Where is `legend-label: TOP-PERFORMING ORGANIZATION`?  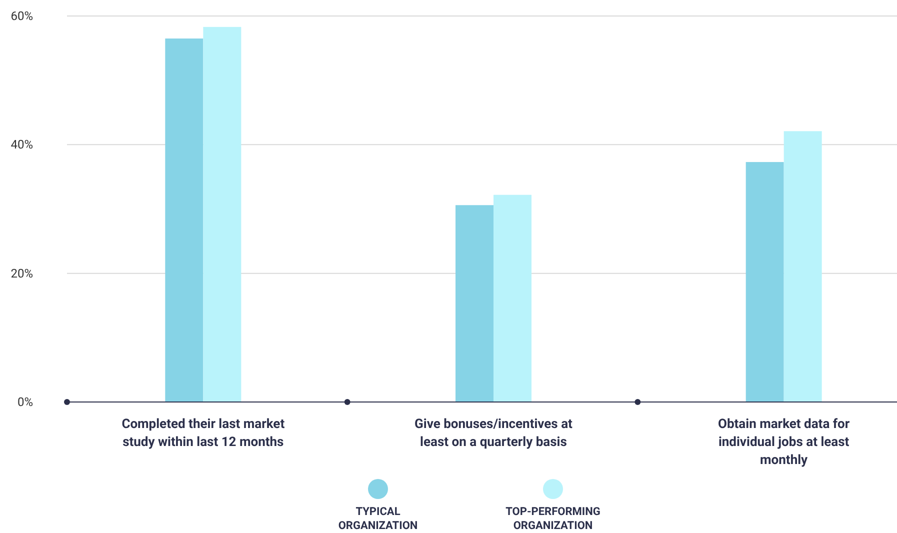 legend-label: TOP-PERFORMING ORGANIZATION is located at coordinates (553, 518).